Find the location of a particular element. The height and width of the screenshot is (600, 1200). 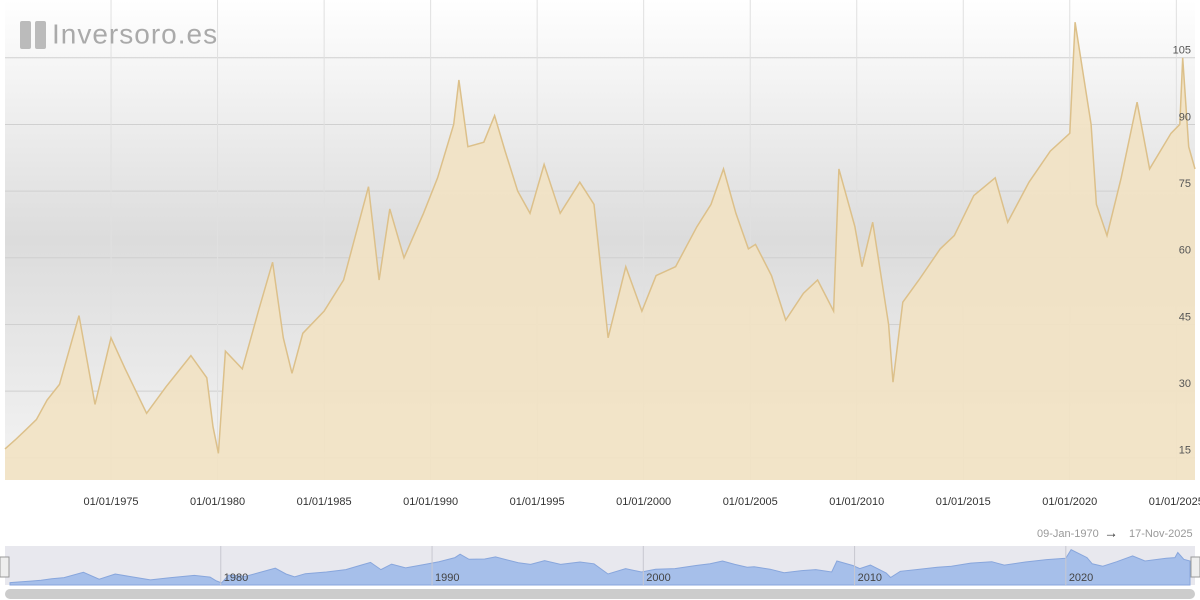

y-tick-label: 60 is located at coordinates (1185, 251).